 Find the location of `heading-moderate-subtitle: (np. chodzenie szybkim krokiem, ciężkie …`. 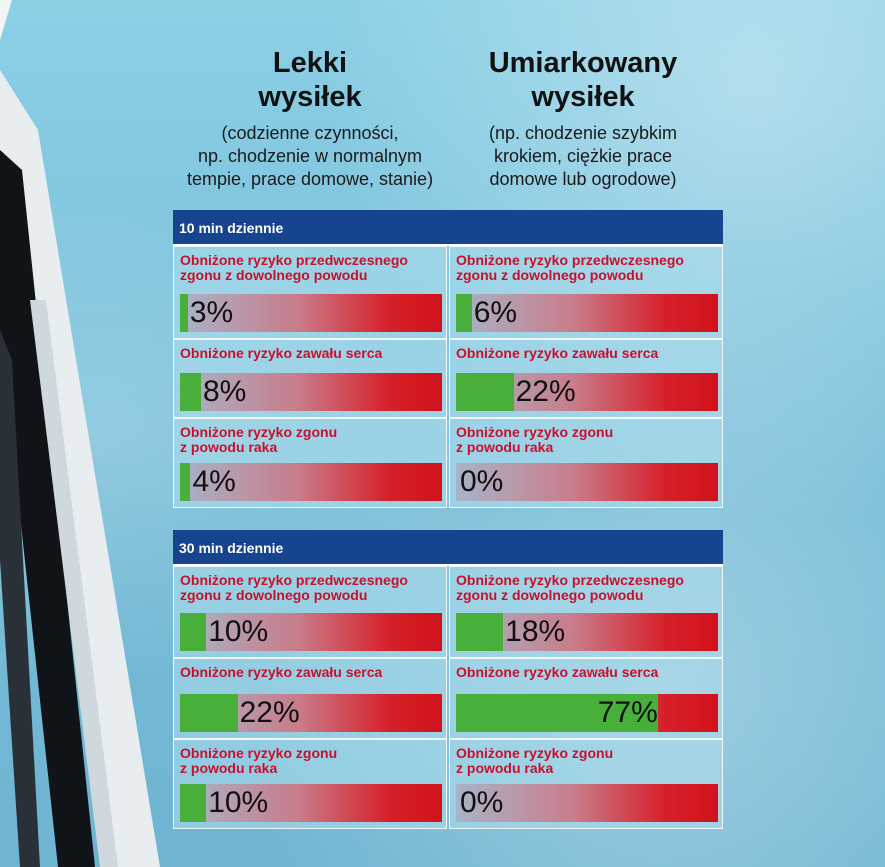

heading-moderate-subtitle: (np. chodzenie szybkim krokiem, ciężkie … is located at coordinates (583, 156).